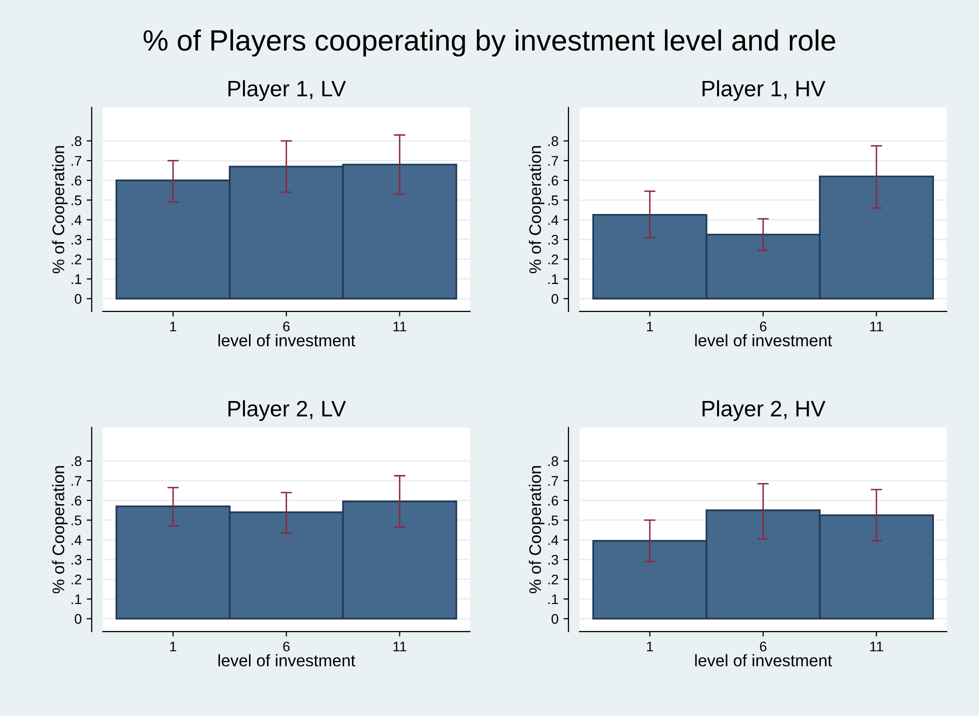  I want to click on chart-title: Player 2, LV, so click(287, 410).